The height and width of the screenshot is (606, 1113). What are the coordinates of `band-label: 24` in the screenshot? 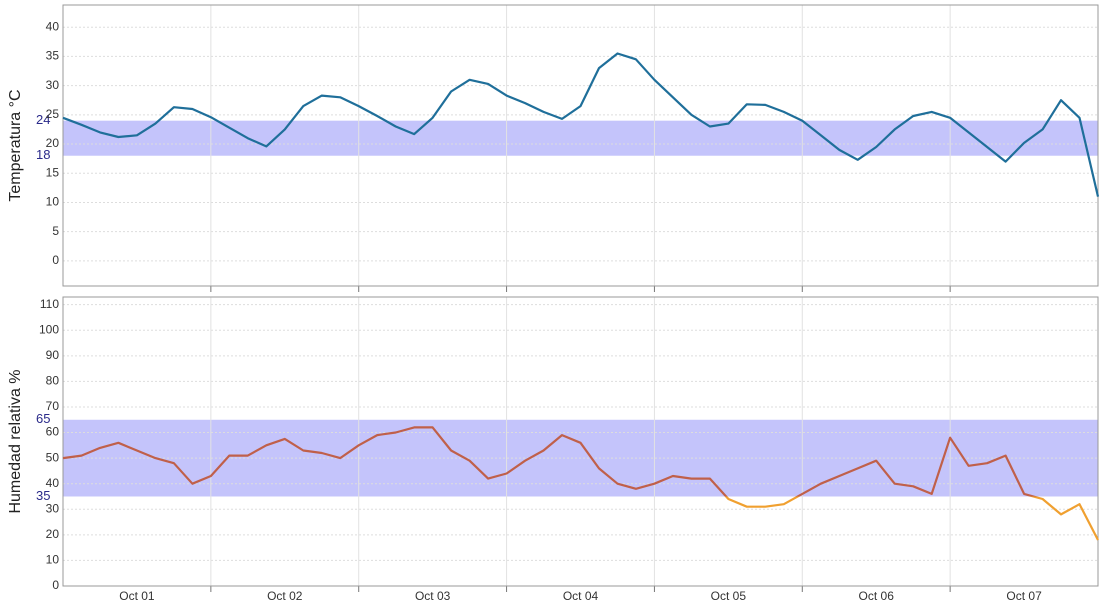 It's located at (43, 119).